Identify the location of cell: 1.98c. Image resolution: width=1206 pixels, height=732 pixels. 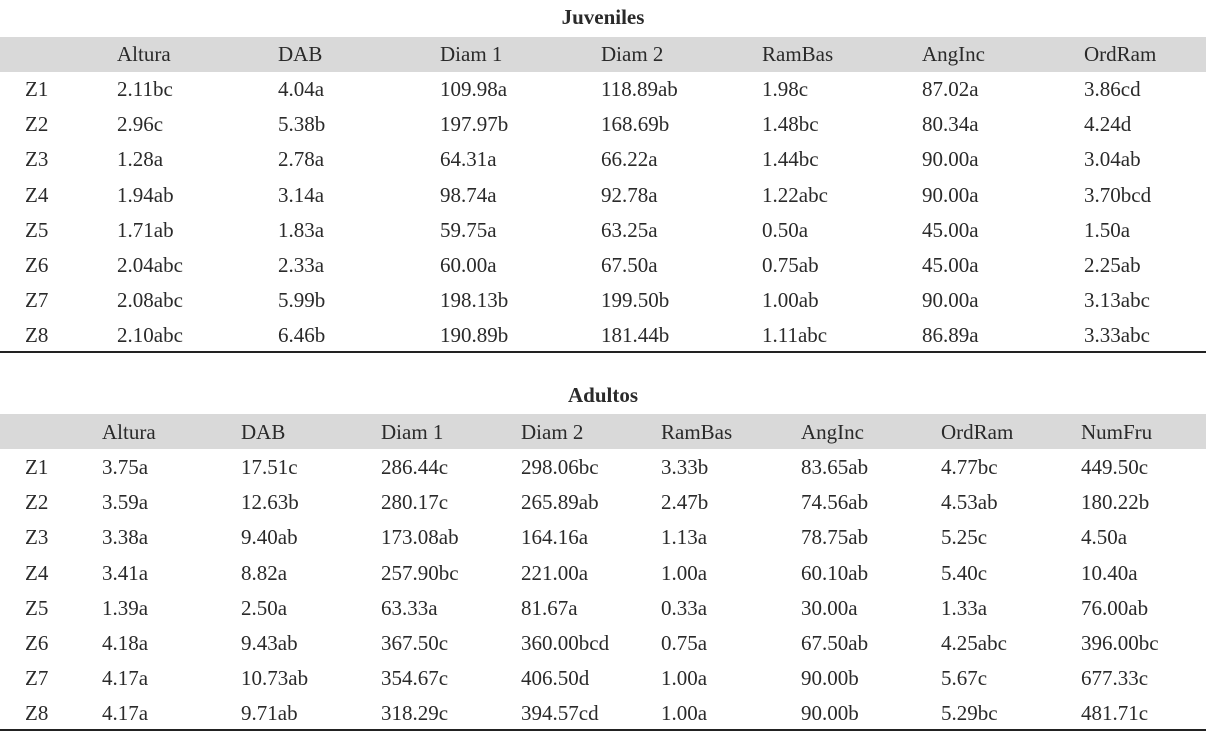
(785, 89).